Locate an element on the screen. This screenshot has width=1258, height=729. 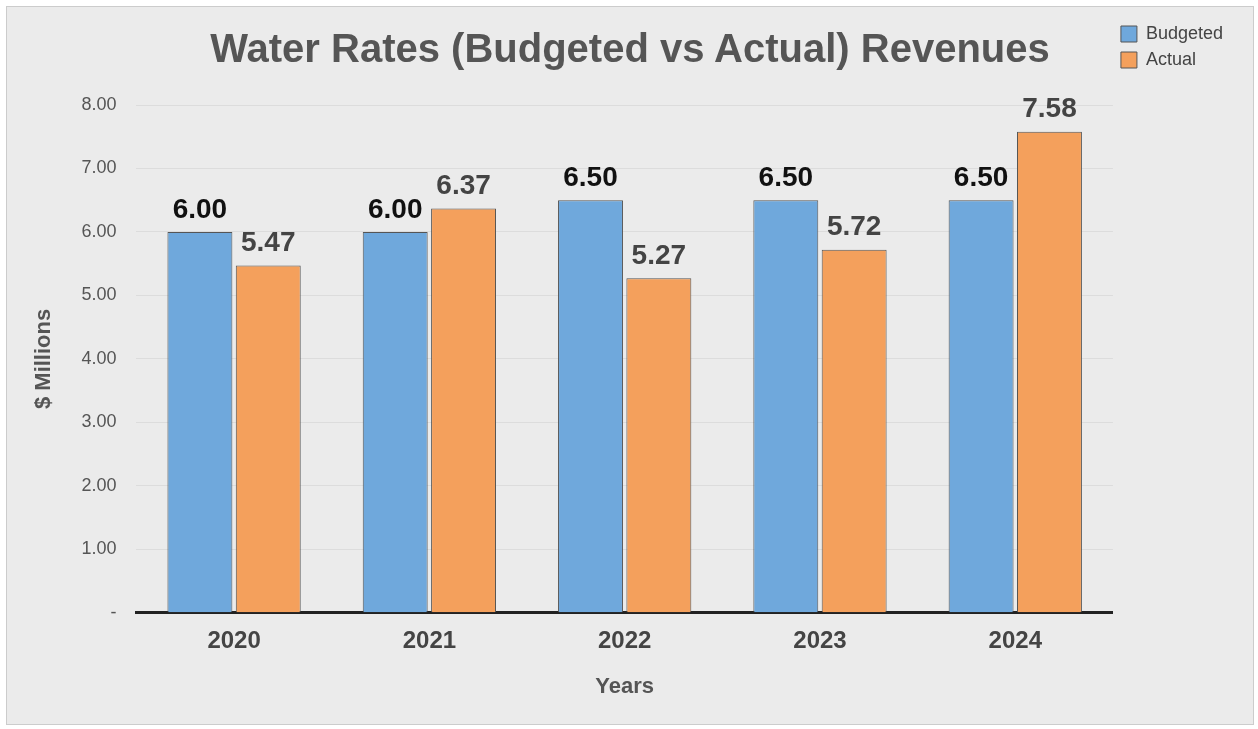
y-tick-label: 5.00 is located at coordinates (99, 294).